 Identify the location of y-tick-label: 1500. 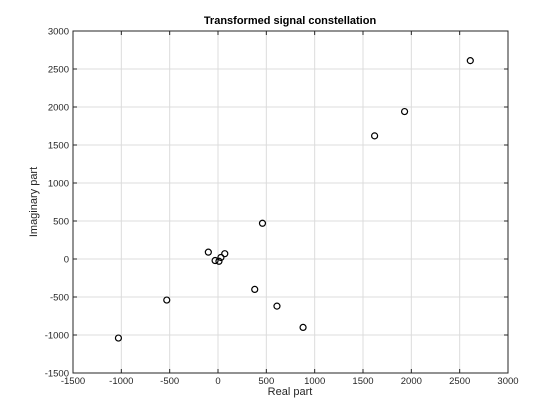
(58, 146).